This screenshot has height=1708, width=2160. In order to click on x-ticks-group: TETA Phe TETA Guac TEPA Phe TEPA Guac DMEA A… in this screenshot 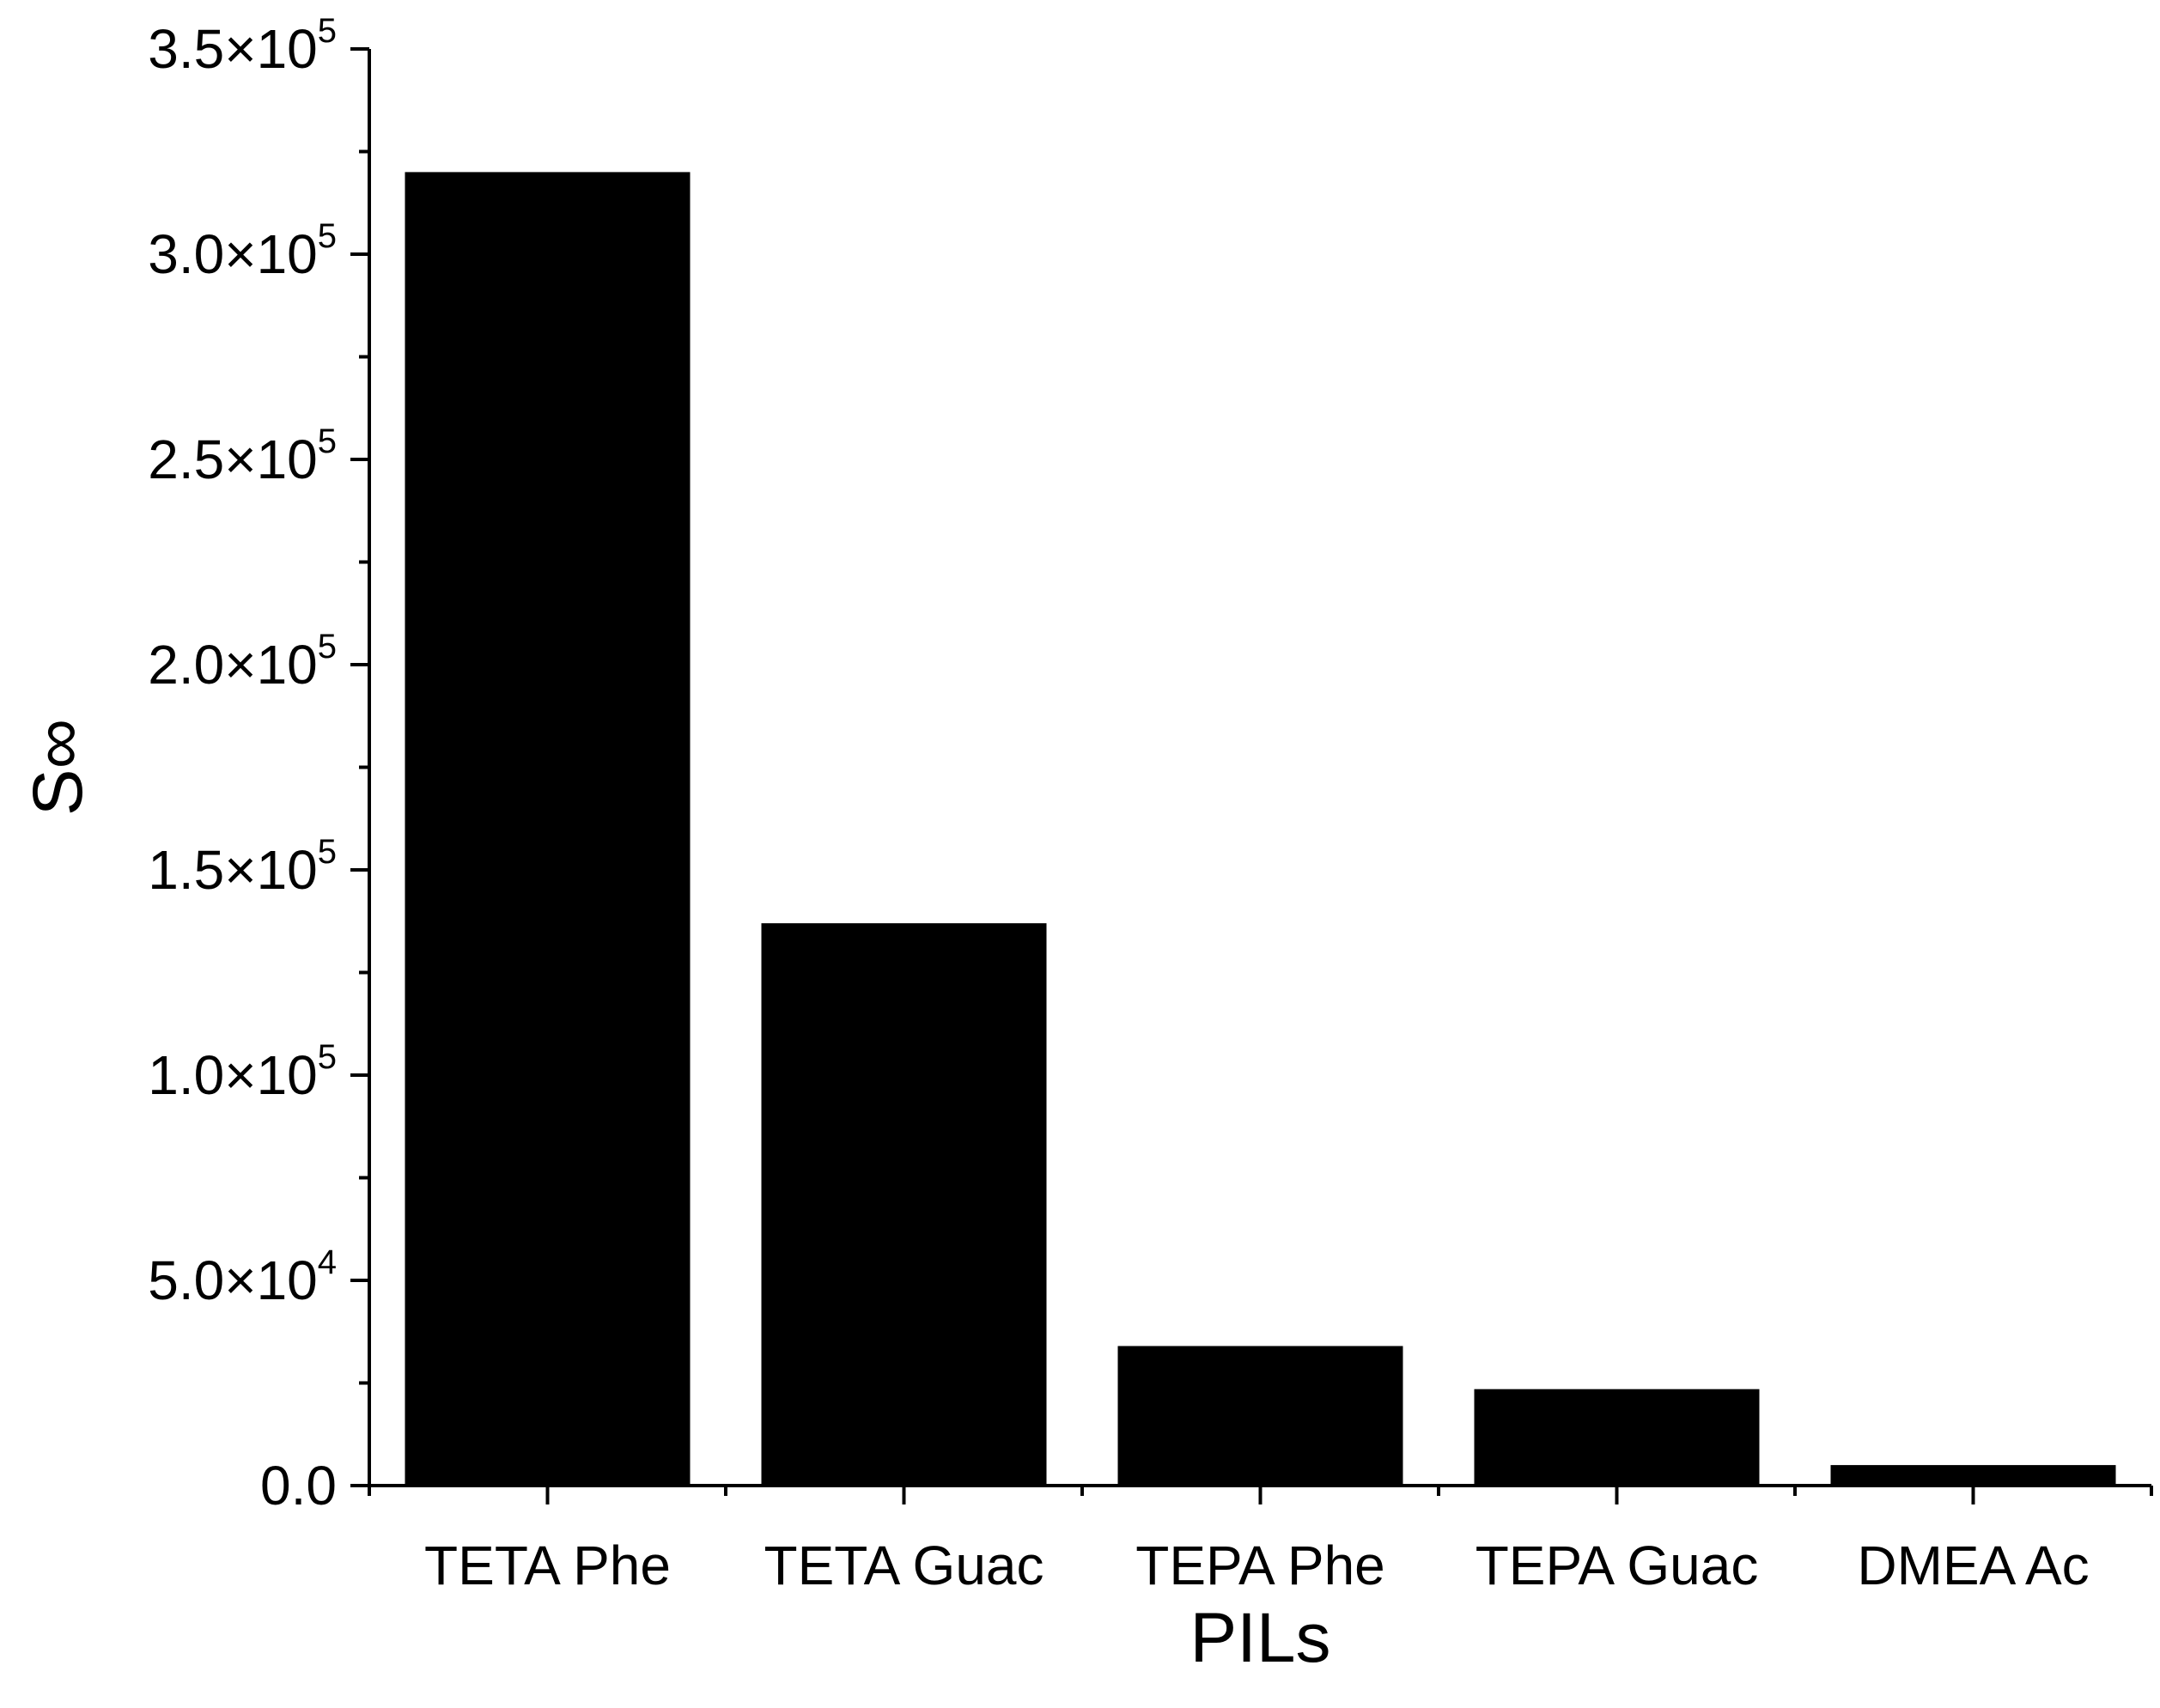, I will do `click(1260, 1541)`.